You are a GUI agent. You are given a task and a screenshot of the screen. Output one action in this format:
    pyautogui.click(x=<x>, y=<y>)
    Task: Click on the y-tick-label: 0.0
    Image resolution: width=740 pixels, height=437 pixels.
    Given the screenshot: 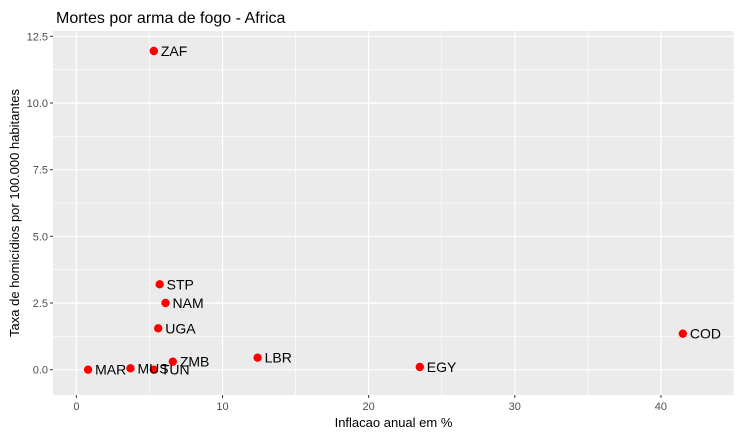 What is the action you would take?
    pyautogui.click(x=40, y=371)
    